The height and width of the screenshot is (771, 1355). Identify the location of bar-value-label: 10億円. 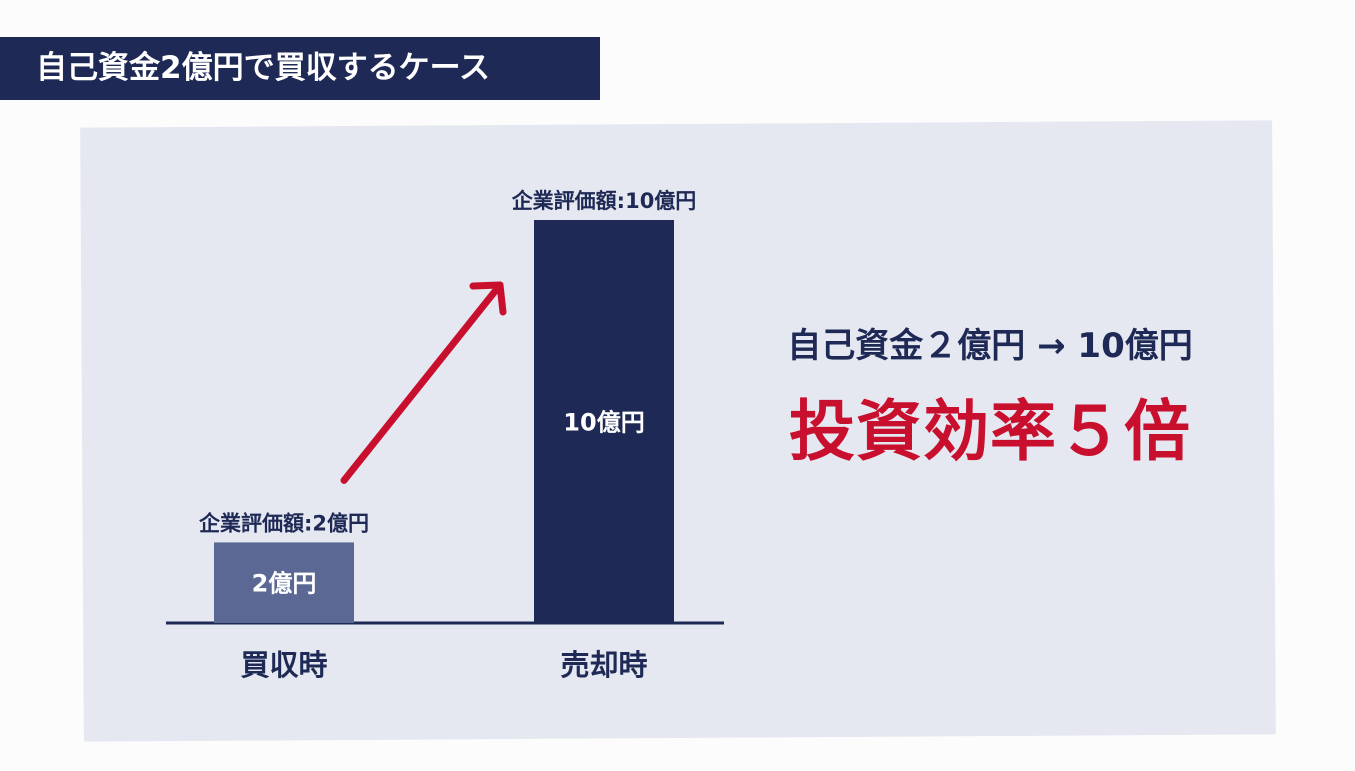
(603, 423).